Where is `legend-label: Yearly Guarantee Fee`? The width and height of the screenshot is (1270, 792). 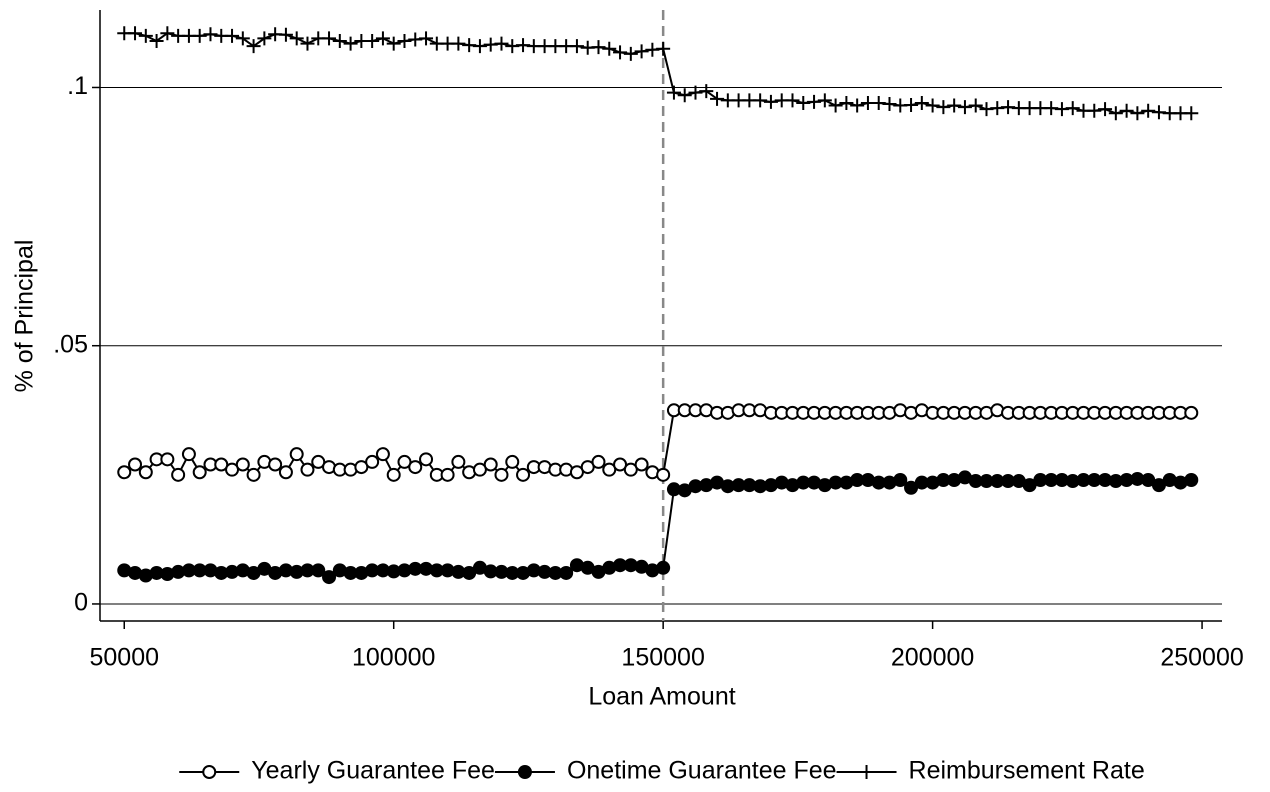
legend-label: Yearly Guarantee Fee is located at coordinates (373, 771).